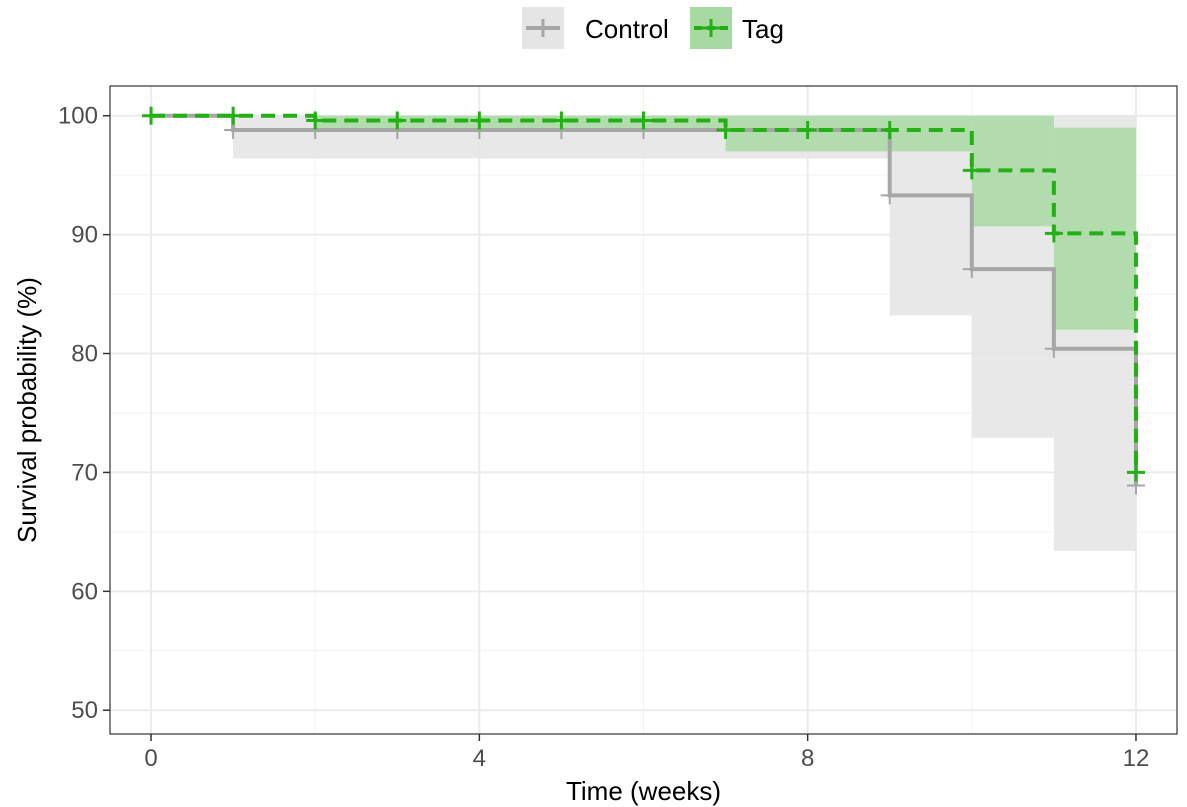 The width and height of the screenshot is (1187, 807). What do you see at coordinates (84, 591) in the screenshot?
I see `y-tick-label: 60` at bounding box center [84, 591].